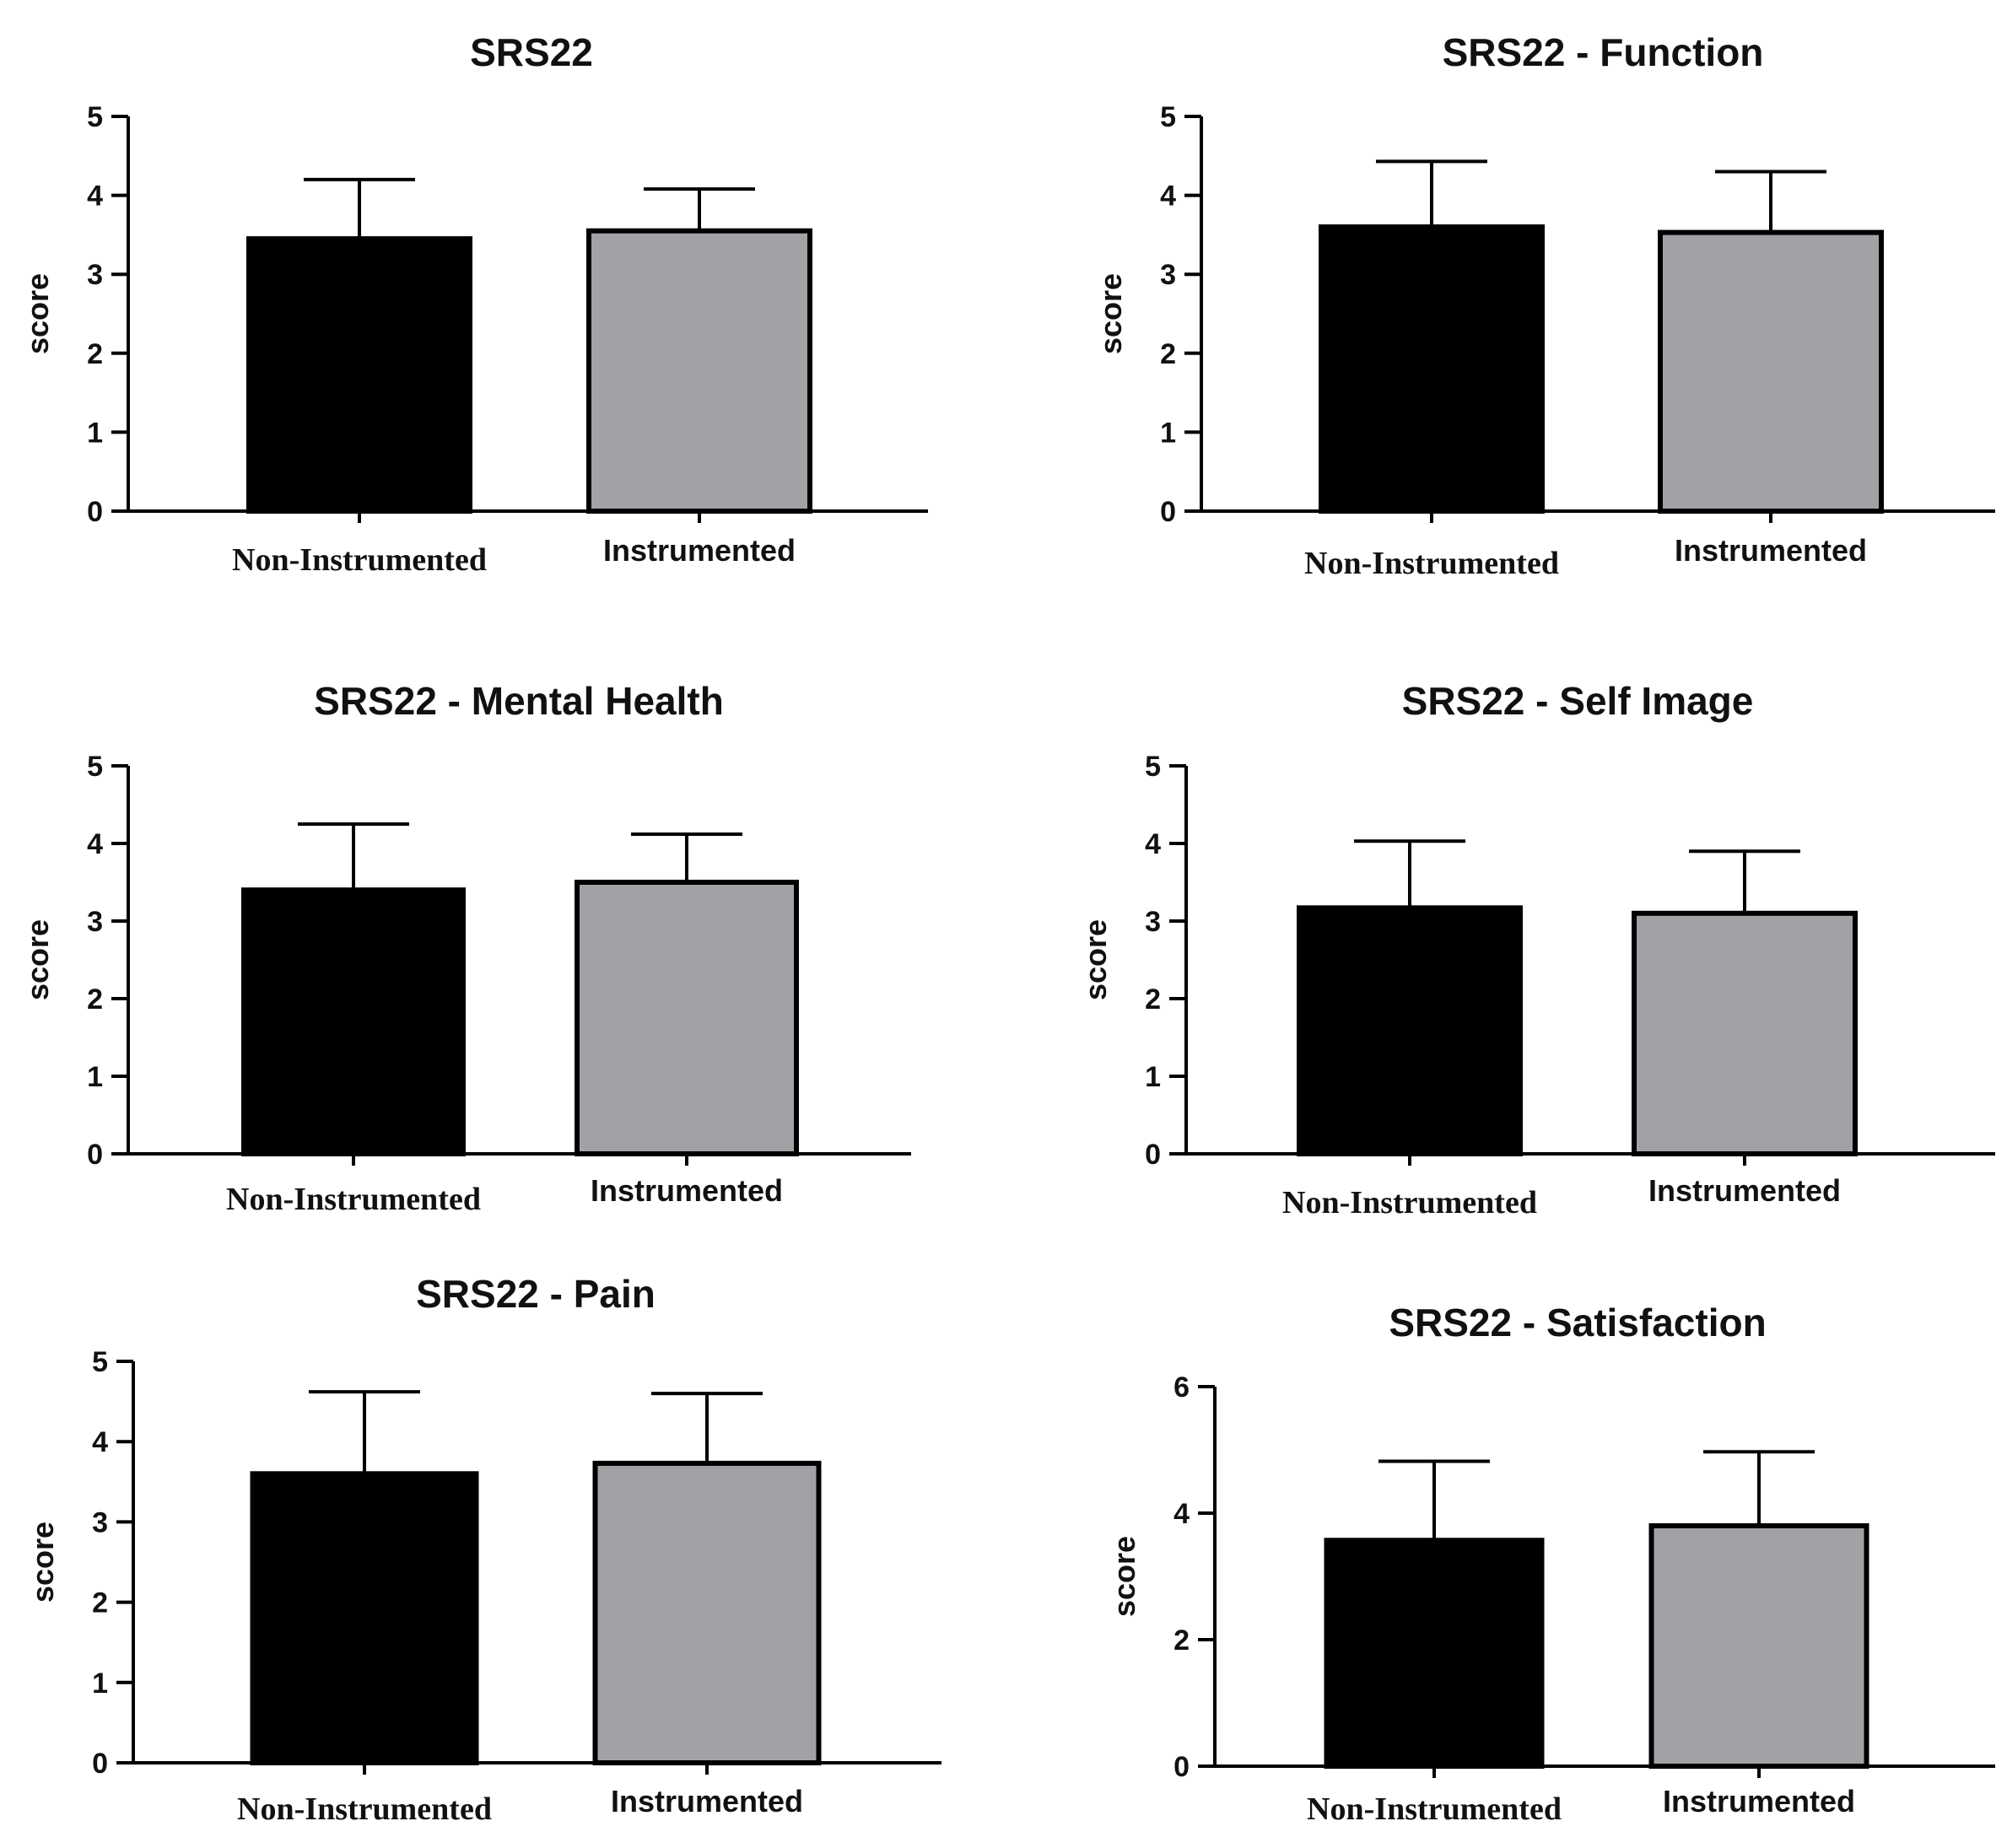  I want to click on chart-title: SRS22 - Mental Health, so click(519, 701).